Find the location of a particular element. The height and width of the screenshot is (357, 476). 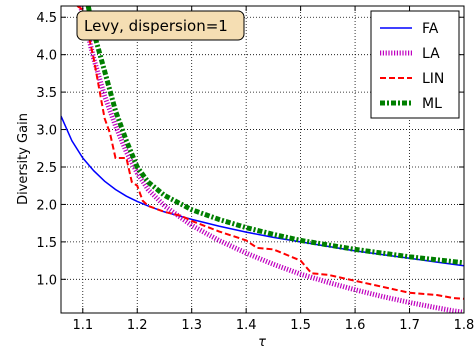

x-tick-label: 1.3 is located at coordinates (191, 325).